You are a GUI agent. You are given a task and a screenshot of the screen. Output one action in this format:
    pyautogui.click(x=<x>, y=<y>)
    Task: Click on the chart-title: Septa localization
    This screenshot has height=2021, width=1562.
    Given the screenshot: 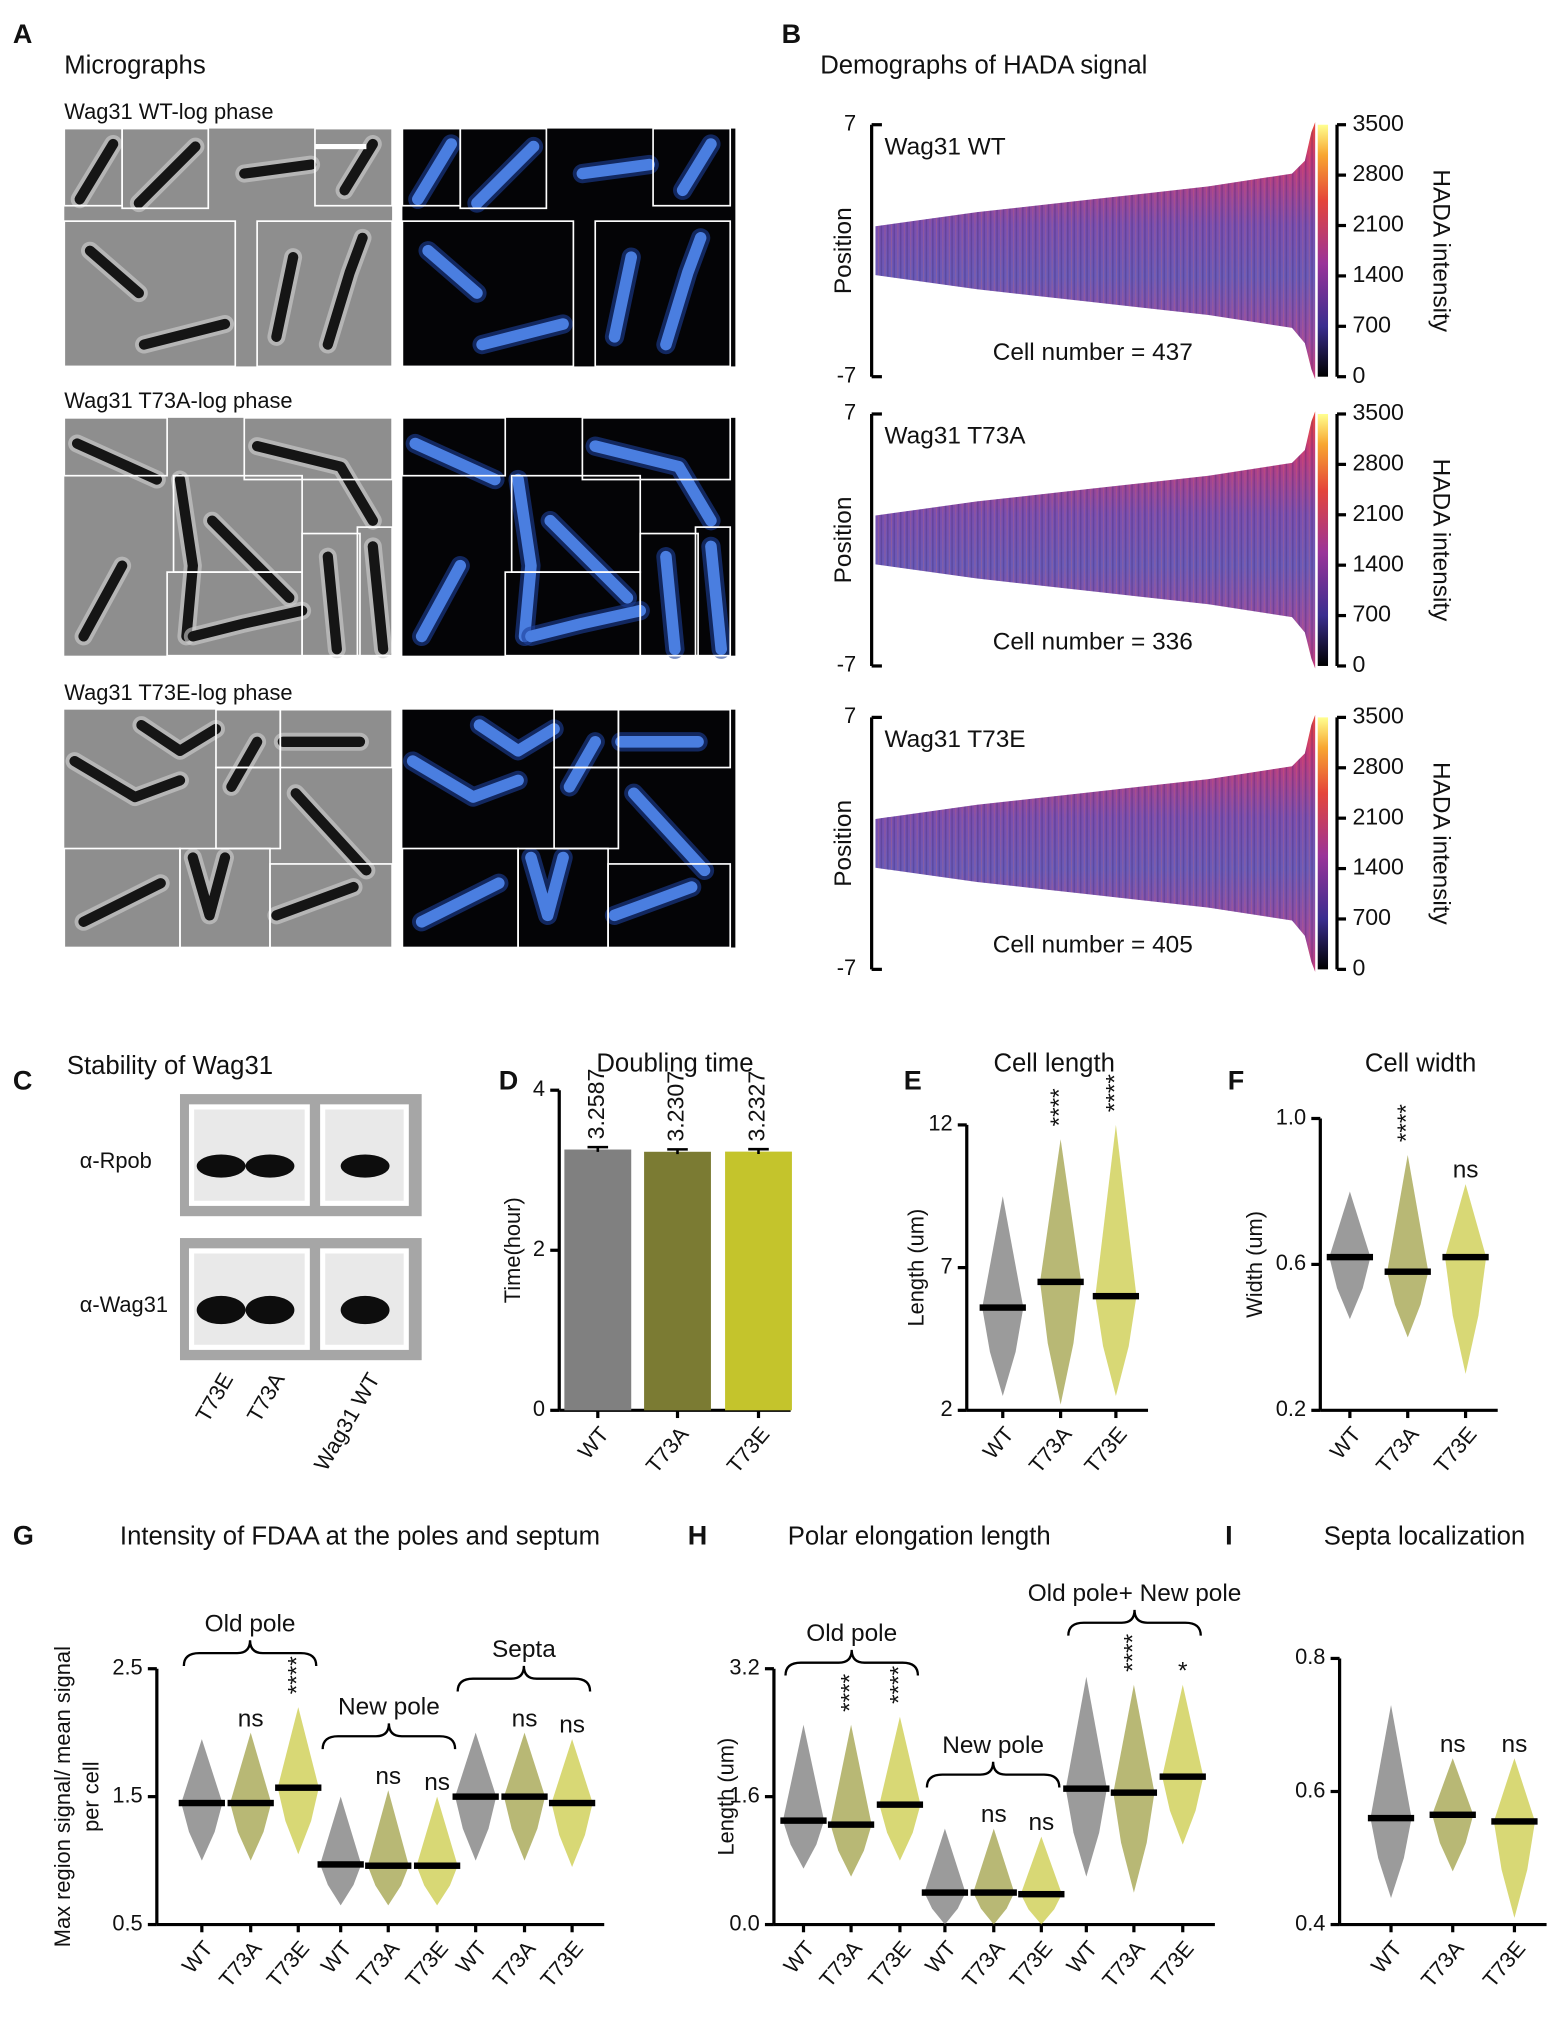 What is the action you would take?
    pyautogui.click(x=1424, y=1536)
    